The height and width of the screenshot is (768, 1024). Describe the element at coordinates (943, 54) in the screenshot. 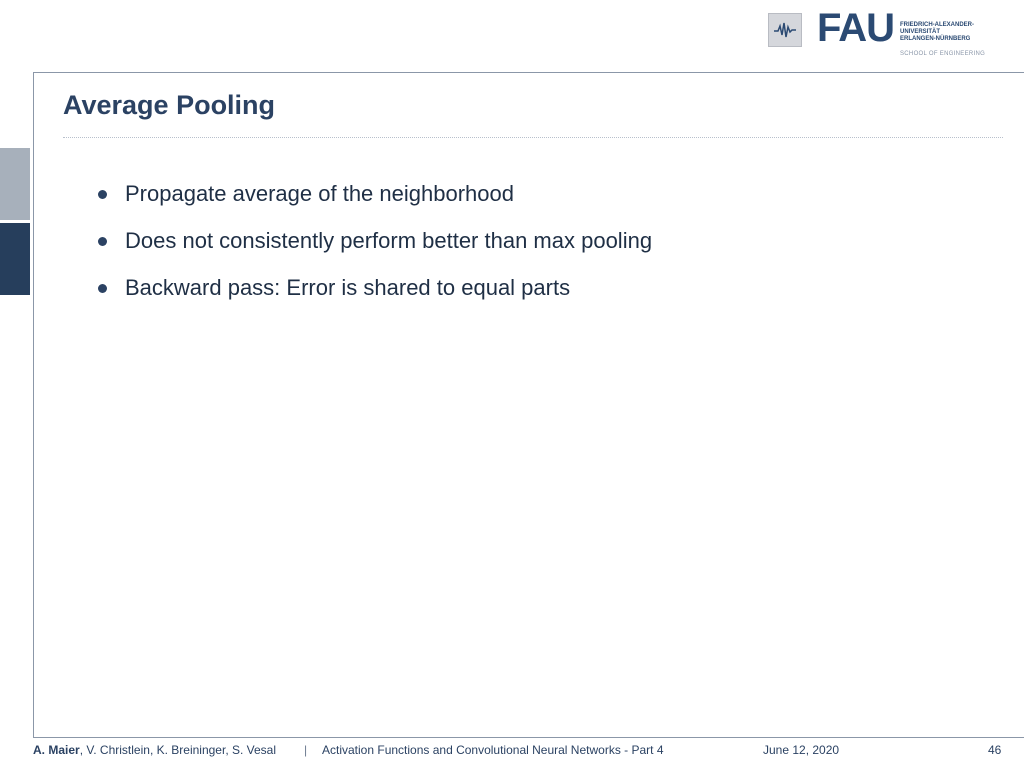

I see `school-name: SCHOOL OF ENGINEERING` at that location.